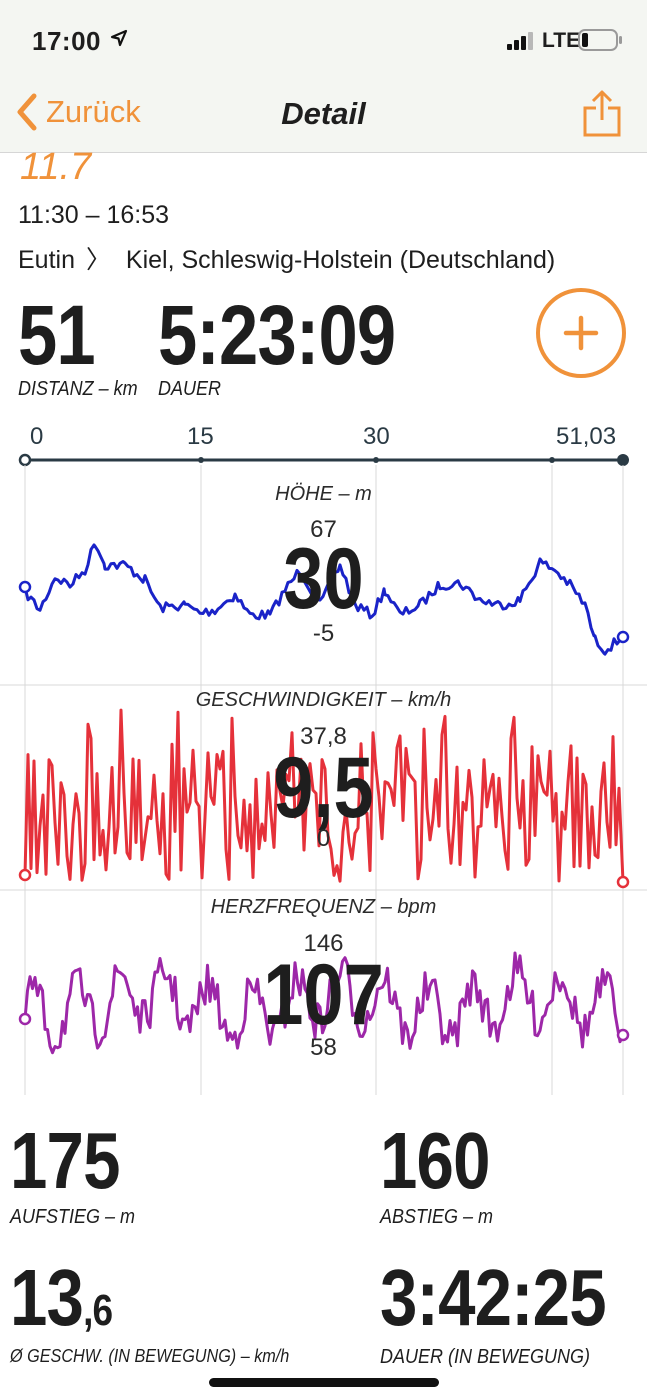 The image size is (647, 1400). Describe the element at coordinates (56, 167) in the screenshot. I see `activity-title: 11.7` at that location.